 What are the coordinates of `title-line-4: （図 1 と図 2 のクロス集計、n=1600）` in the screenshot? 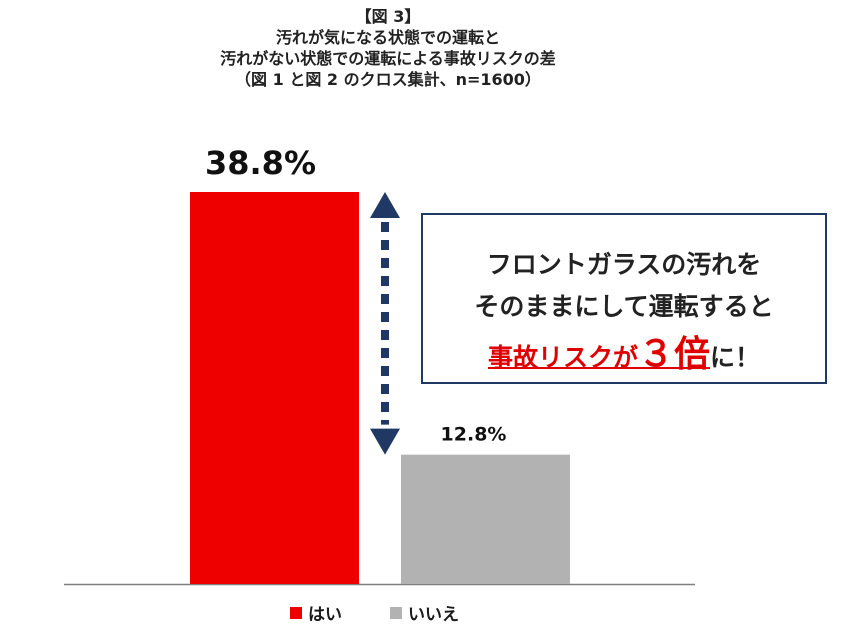 It's located at (388, 79).